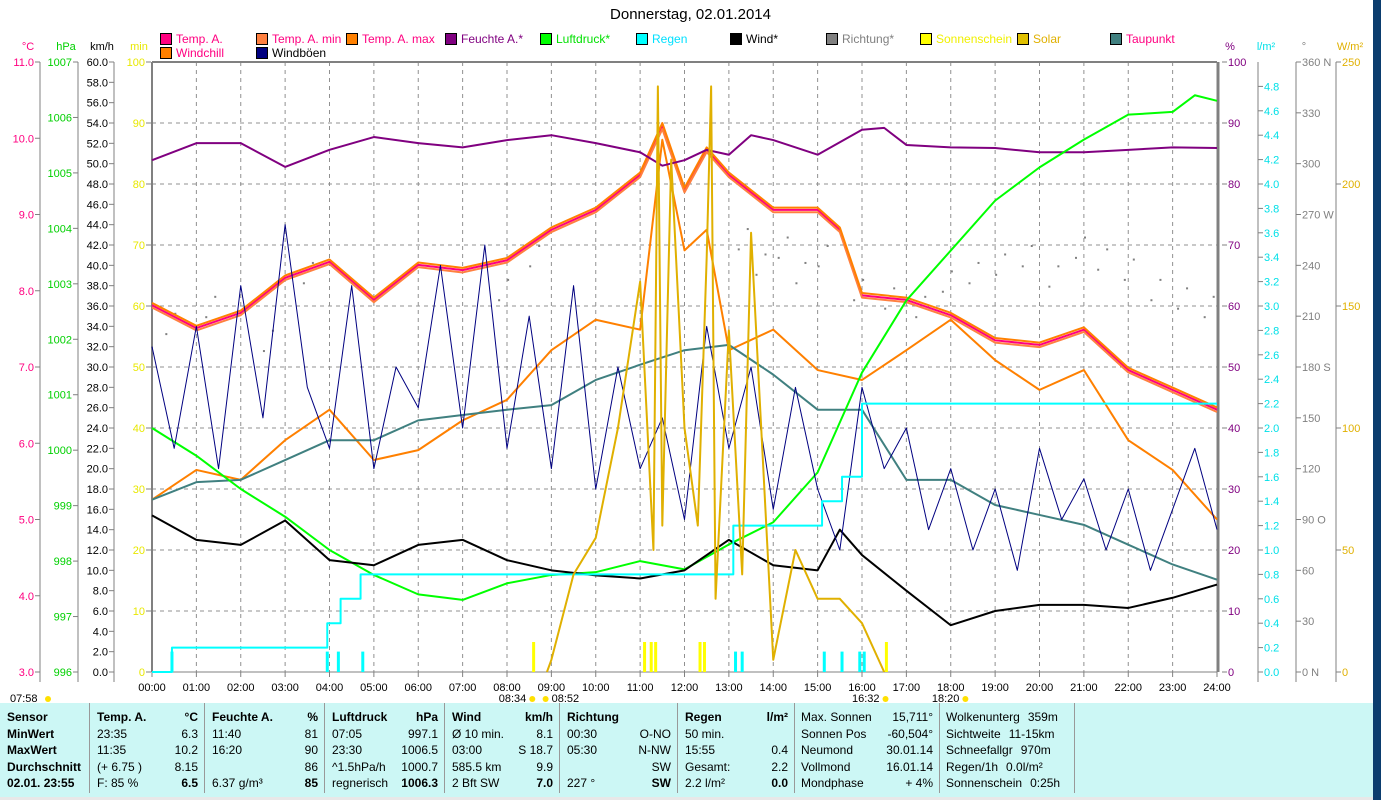 The height and width of the screenshot is (800, 1381). I want to click on axis-tick-label: 40, so click(1234, 429).